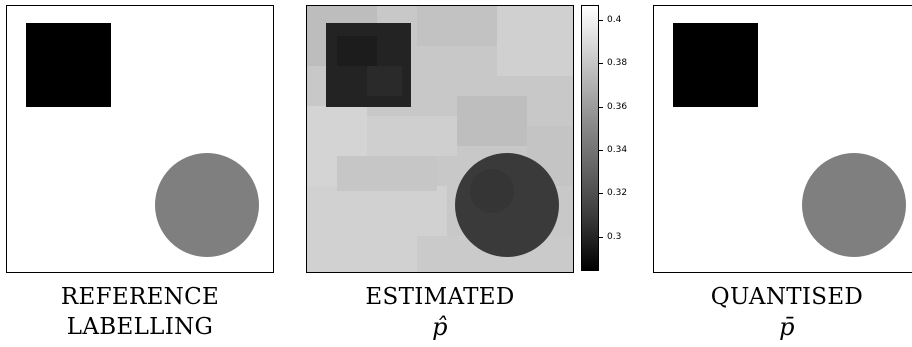 This screenshot has height=347, width=912. What do you see at coordinates (140, 297) in the screenshot?
I see `reference-caption-line1: REFERENCE` at bounding box center [140, 297].